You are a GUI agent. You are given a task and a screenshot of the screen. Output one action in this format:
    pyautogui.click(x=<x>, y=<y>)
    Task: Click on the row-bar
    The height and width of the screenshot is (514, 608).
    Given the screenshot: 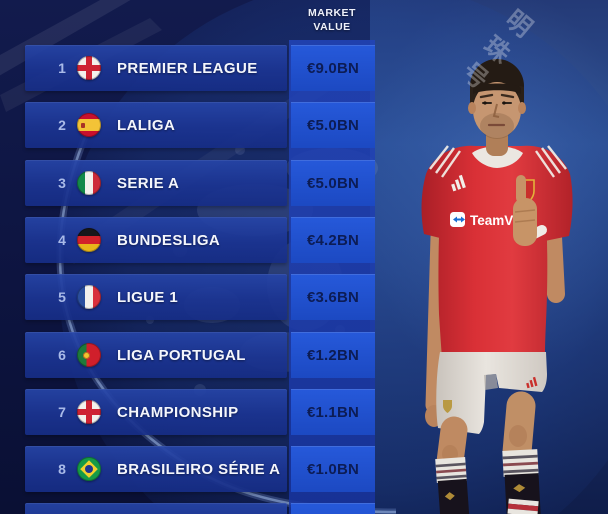 What is the action you would take?
    pyautogui.click(x=156, y=508)
    